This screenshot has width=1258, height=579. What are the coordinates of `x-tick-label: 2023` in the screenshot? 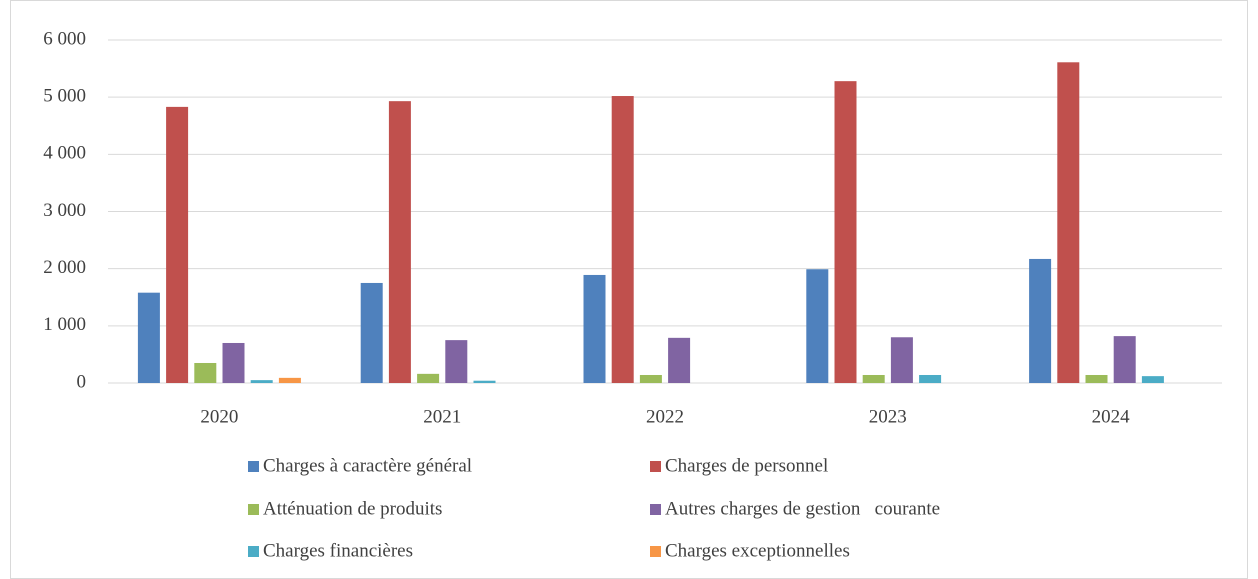 It's located at (888, 416).